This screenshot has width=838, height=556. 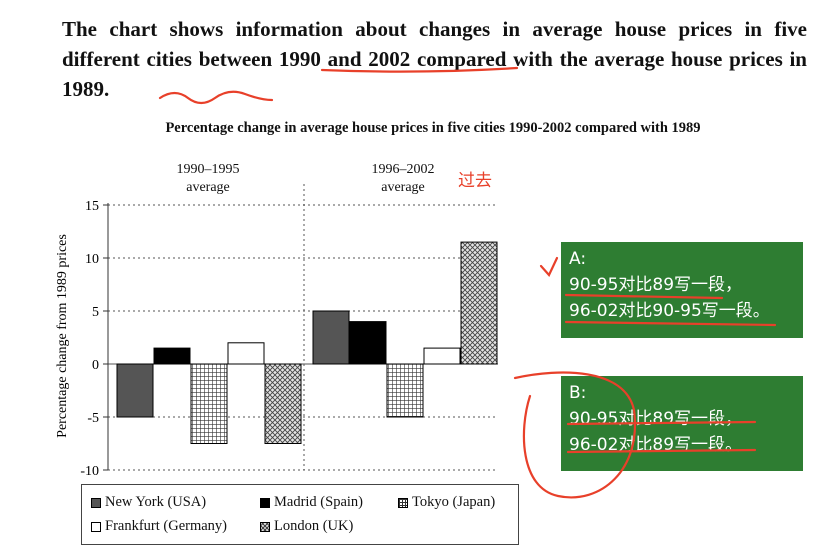 What do you see at coordinates (93, 418) in the screenshot?
I see `y-tick-label: -5` at bounding box center [93, 418].